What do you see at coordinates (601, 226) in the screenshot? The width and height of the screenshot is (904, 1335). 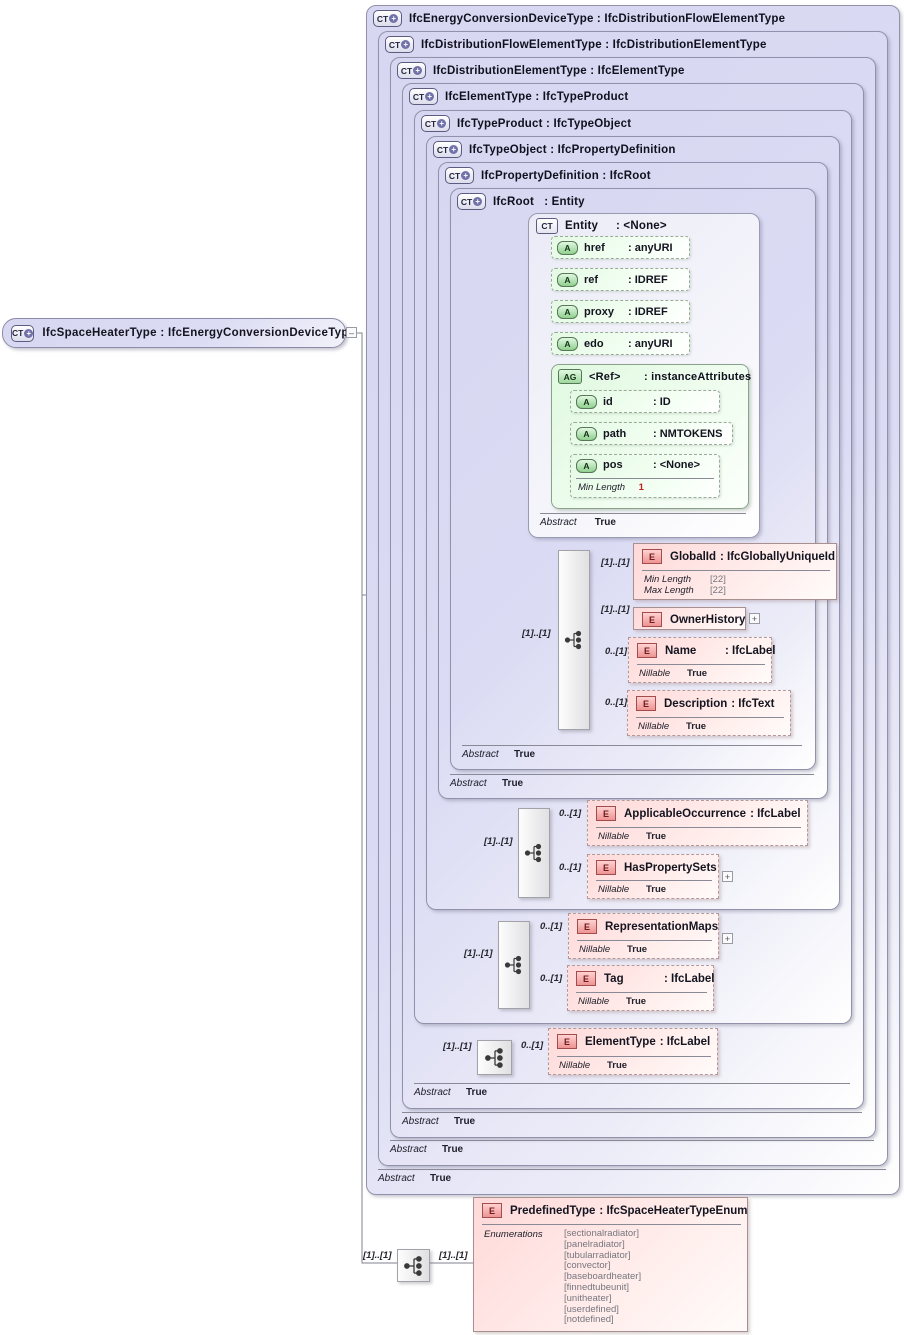 I see `header-entity: CT Entity : <None>` at bounding box center [601, 226].